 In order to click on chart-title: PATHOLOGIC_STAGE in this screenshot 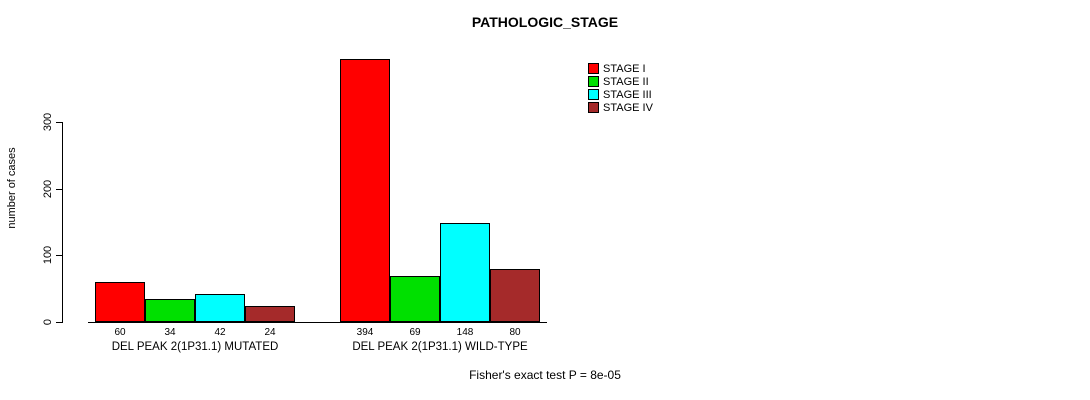, I will do `click(545, 22)`.